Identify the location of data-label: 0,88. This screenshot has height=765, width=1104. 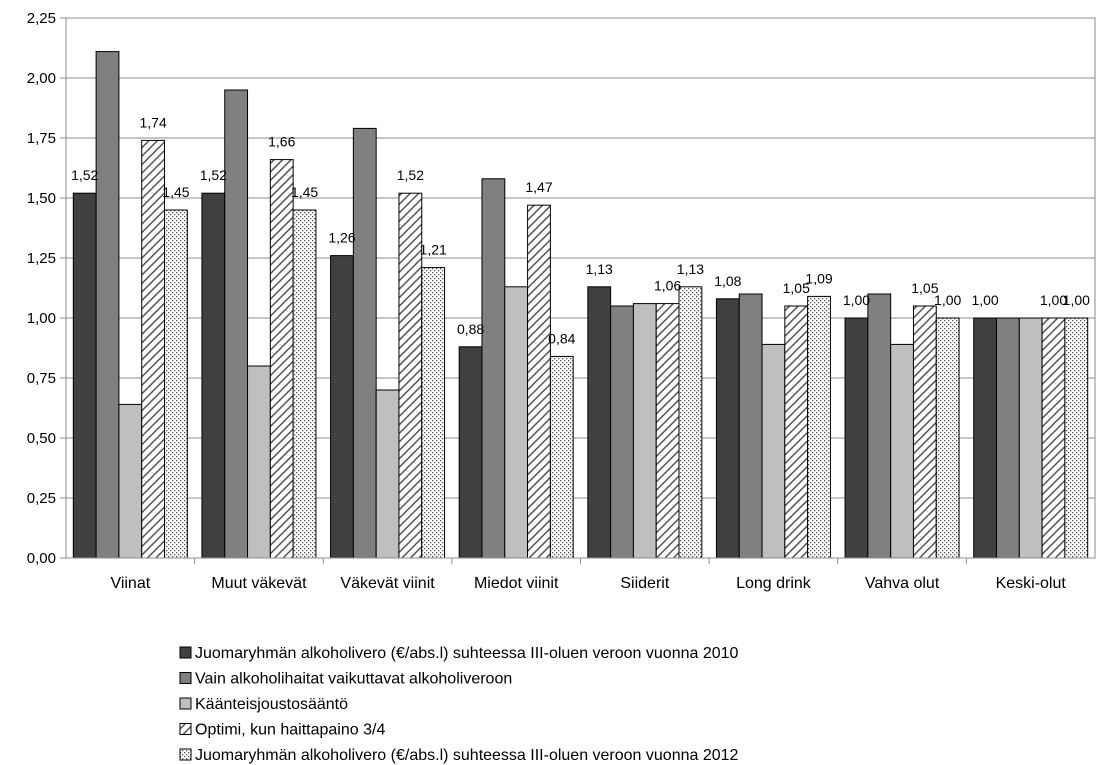
(470, 329).